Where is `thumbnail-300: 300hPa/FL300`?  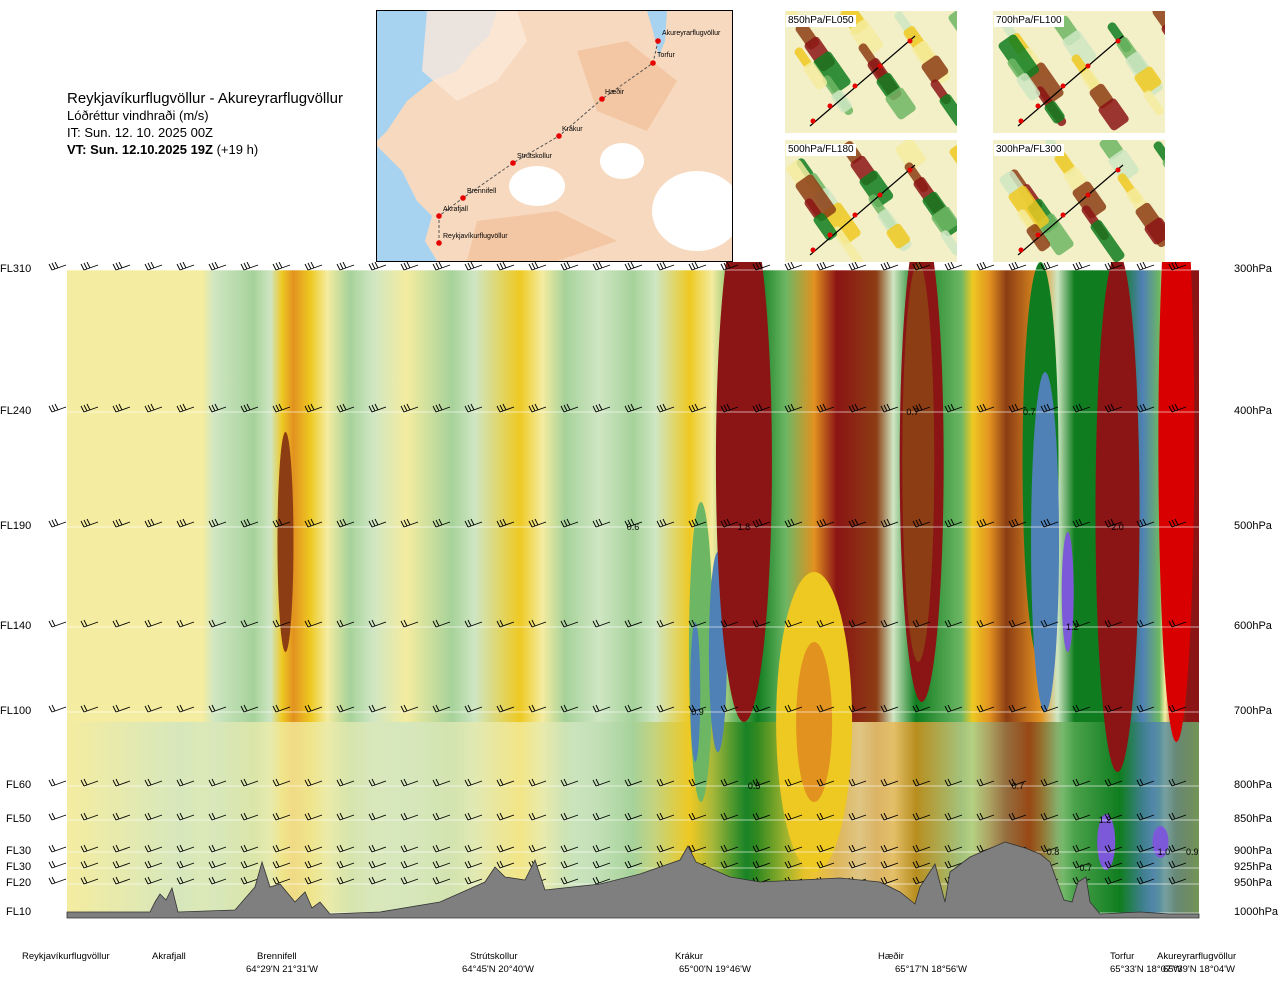 thumbnail-300: 300hPa/FL300 is located at coordinates (1079, 201).